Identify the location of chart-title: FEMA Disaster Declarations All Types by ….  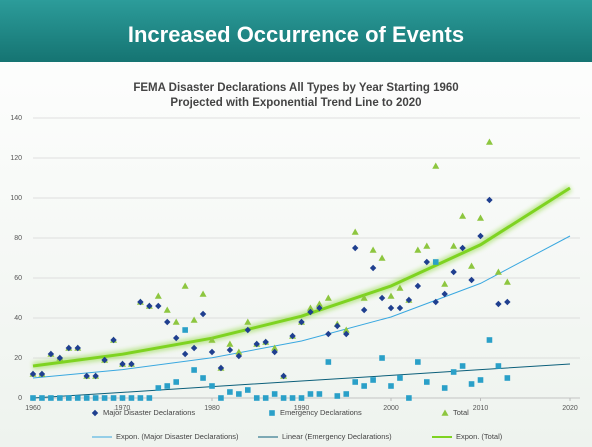
(295, 88).